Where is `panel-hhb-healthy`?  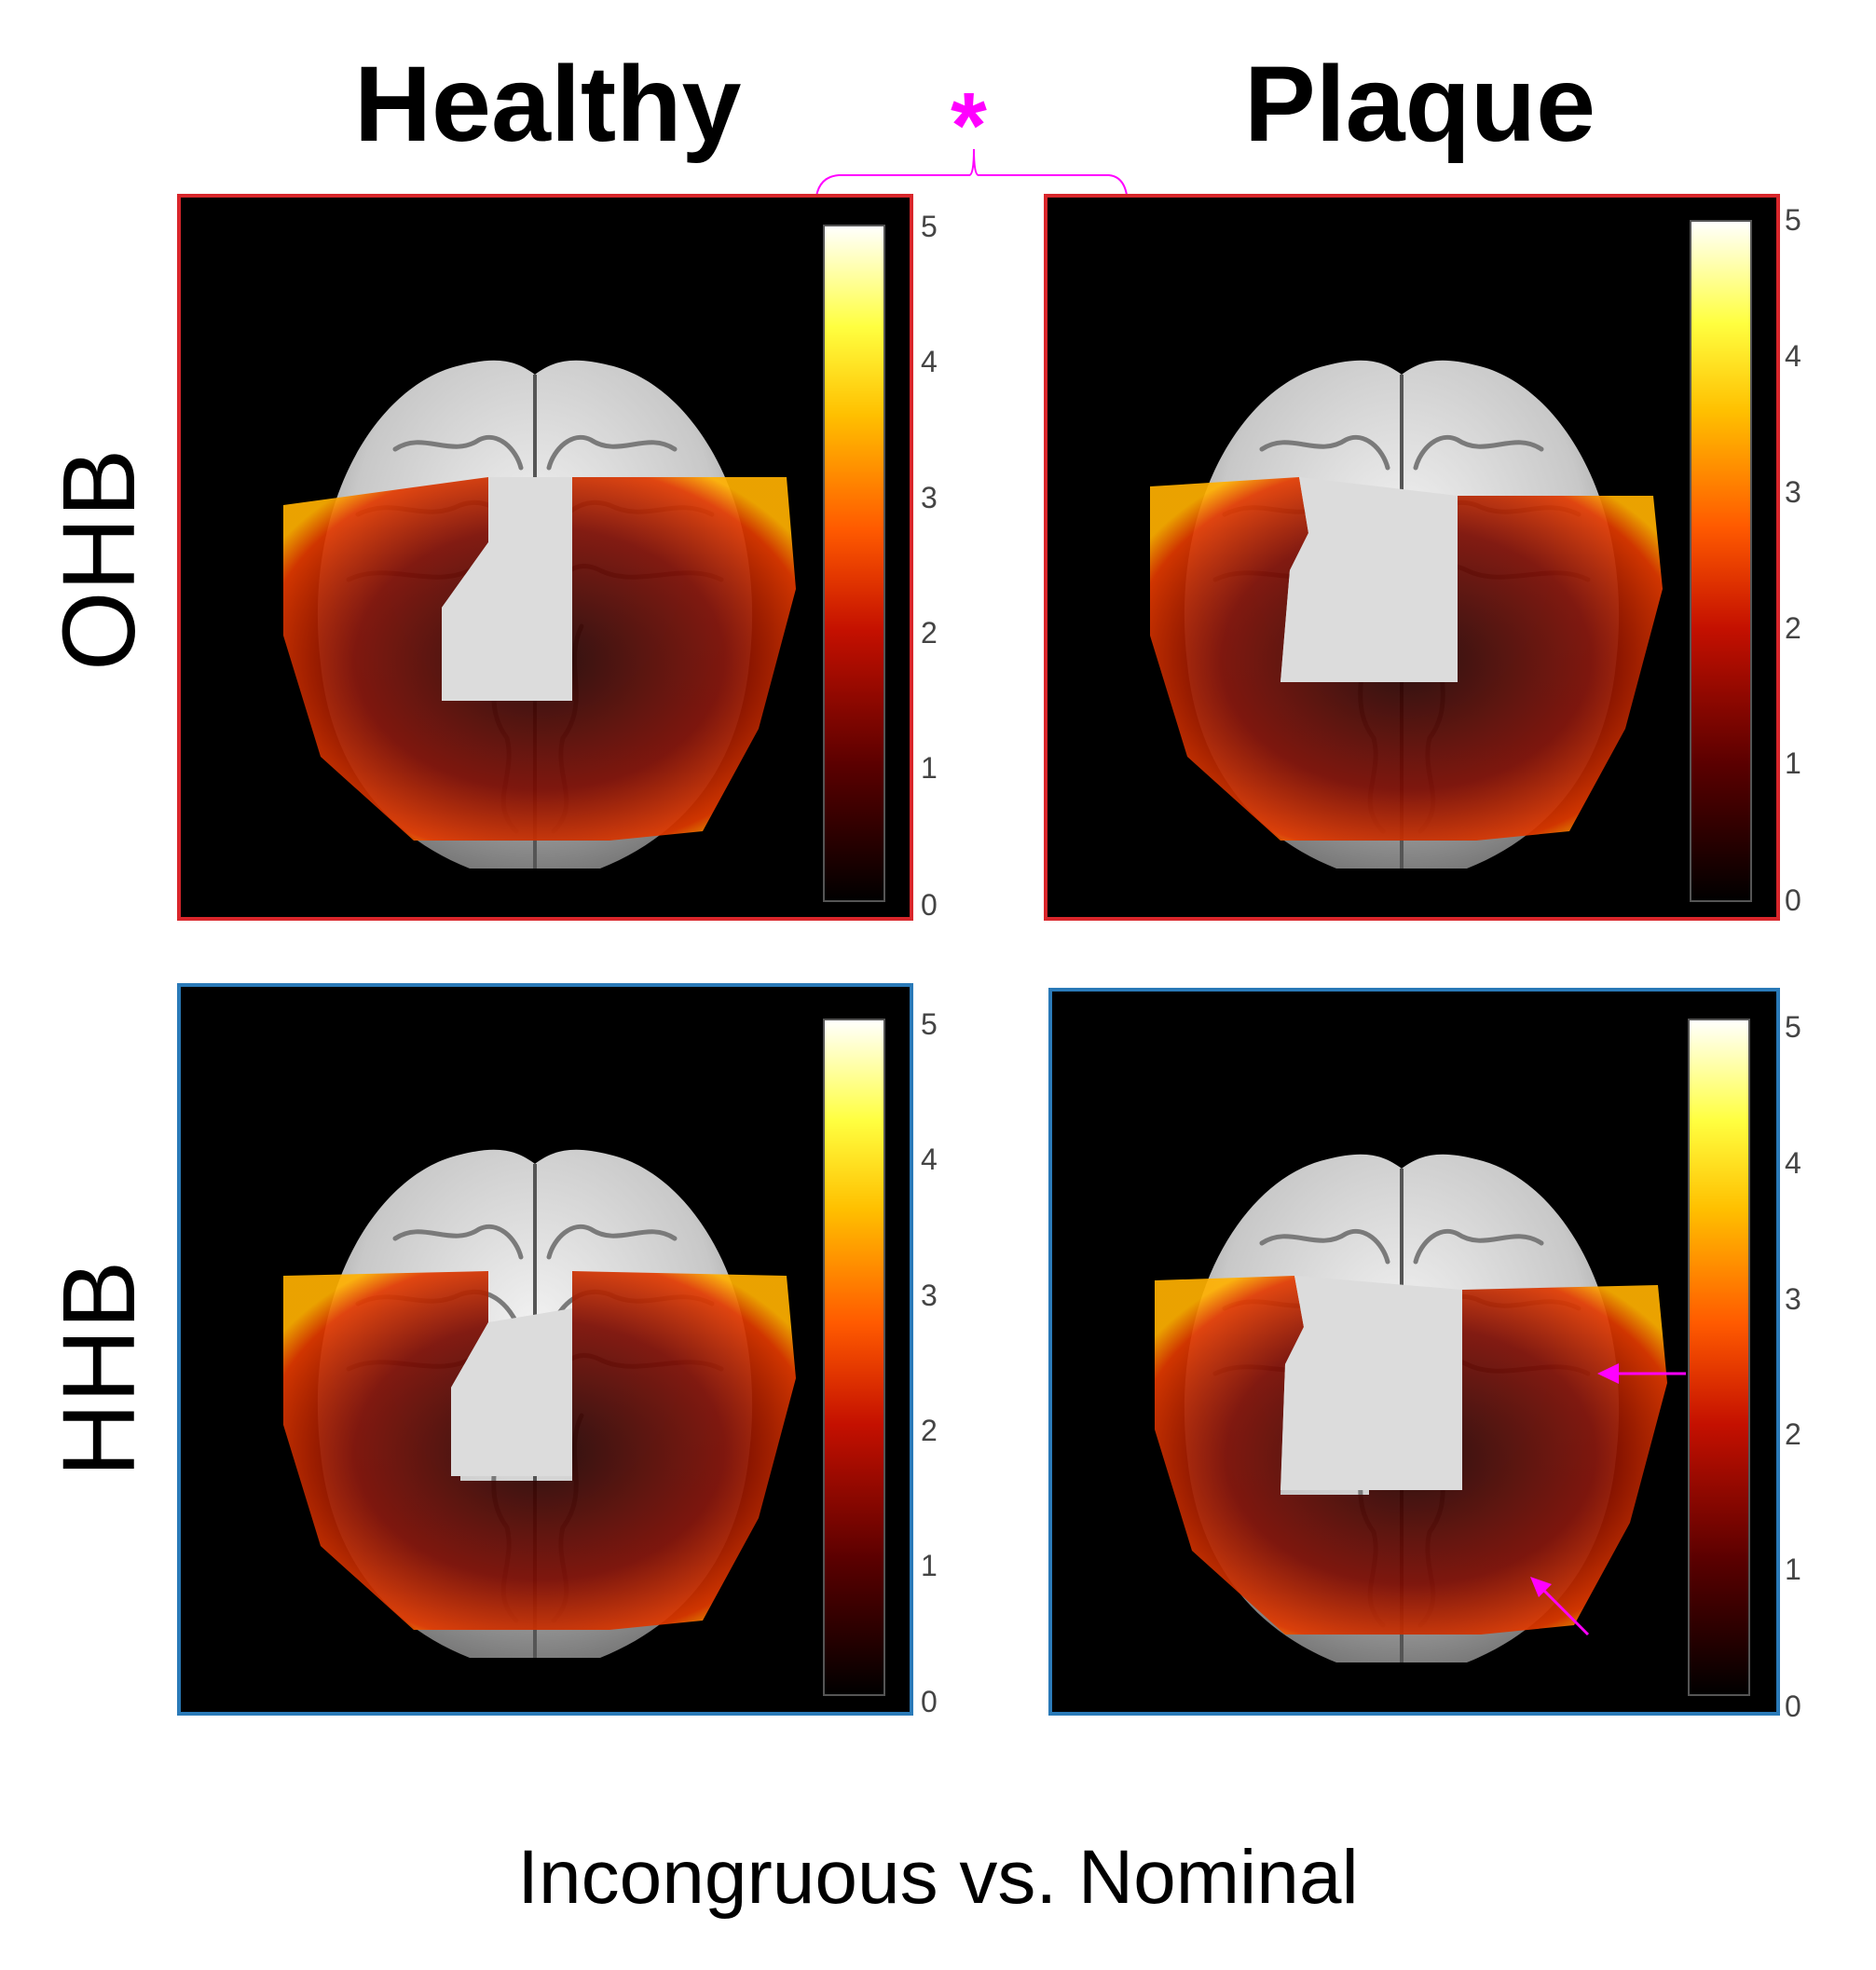
panel-hhb-healthy is located at coordinates (545, 1349).